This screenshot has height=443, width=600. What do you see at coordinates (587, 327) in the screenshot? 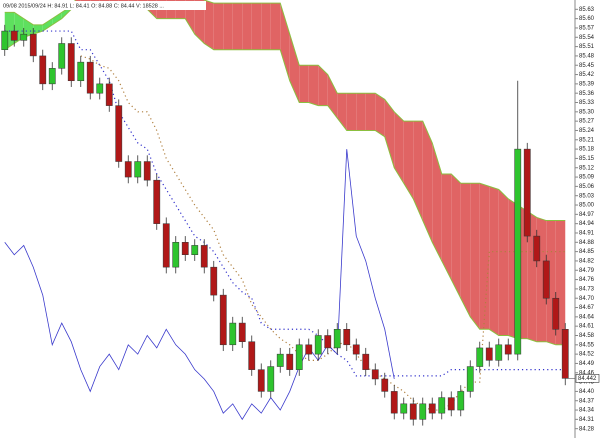
I see `y-tick-label: 84.61` at bounding box center [587, 327].